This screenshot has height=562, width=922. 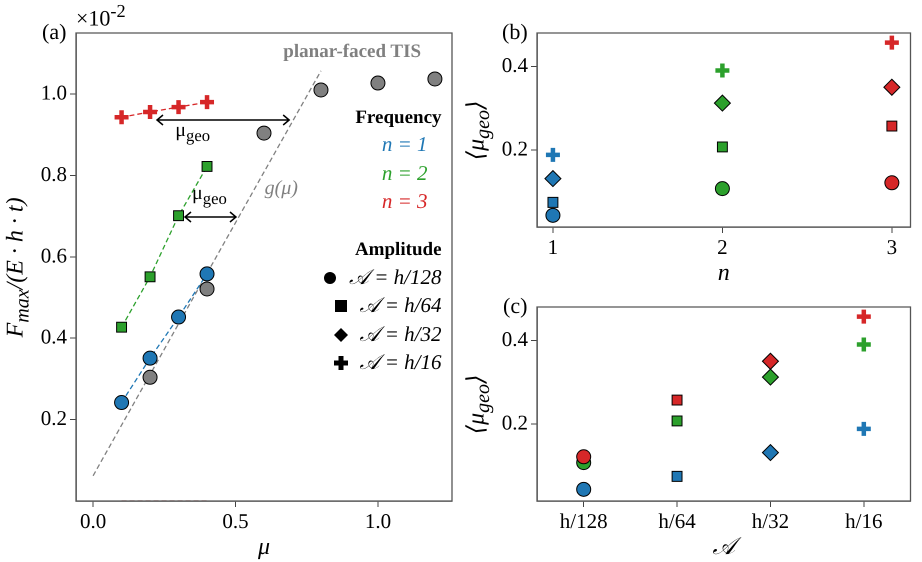 What do you see at coordinates (404, 201) in the screenshot?
I see `text: n = 3` at bounding box center [404, 201].